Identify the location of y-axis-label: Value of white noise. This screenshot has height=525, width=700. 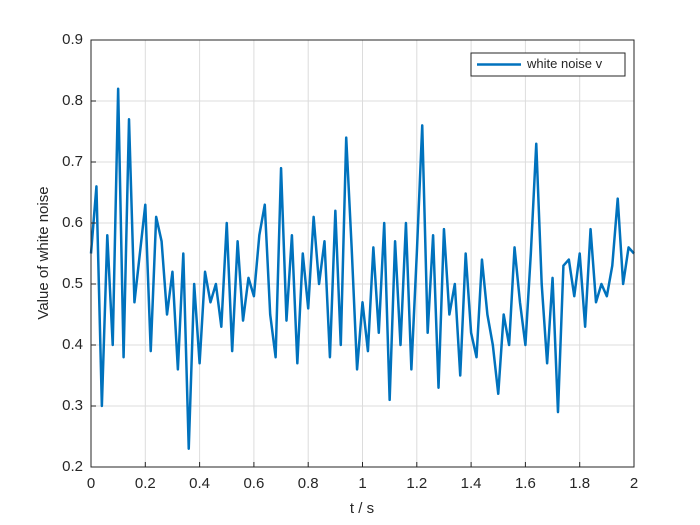
(43, 252).